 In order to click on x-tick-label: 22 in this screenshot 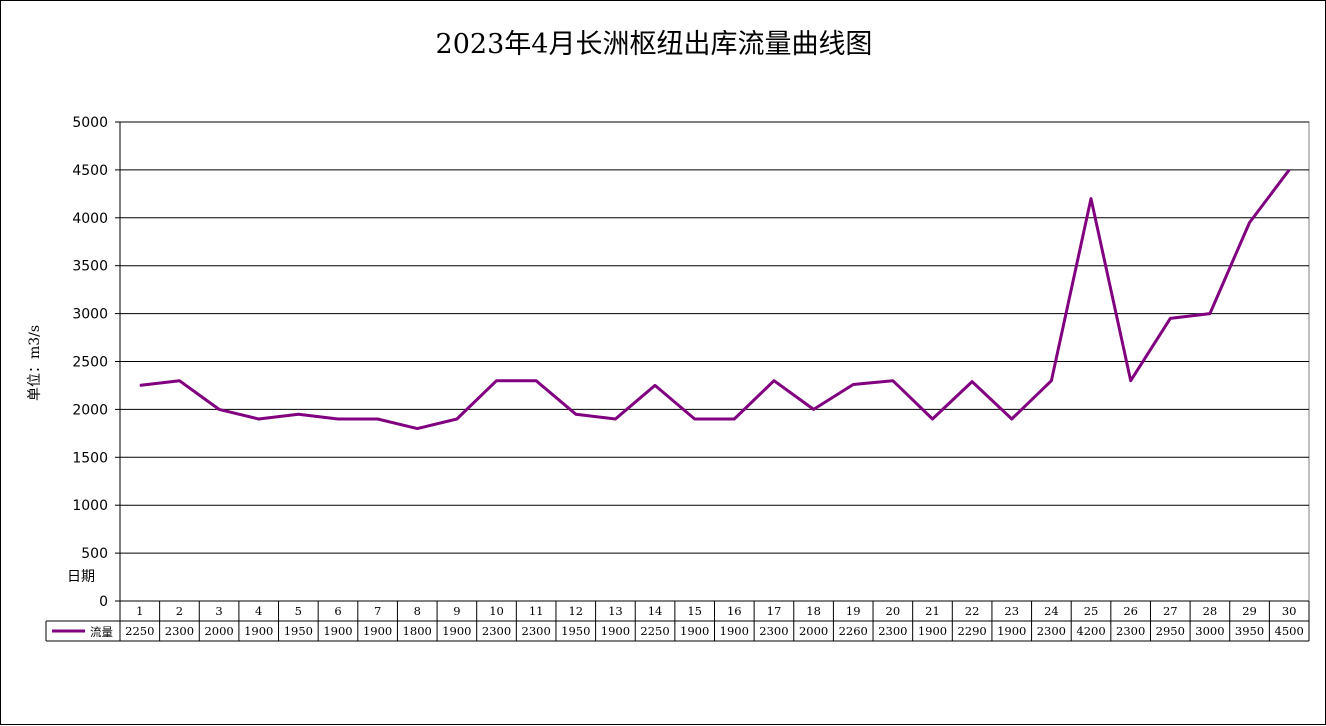, I will do `click(972, 611)`.